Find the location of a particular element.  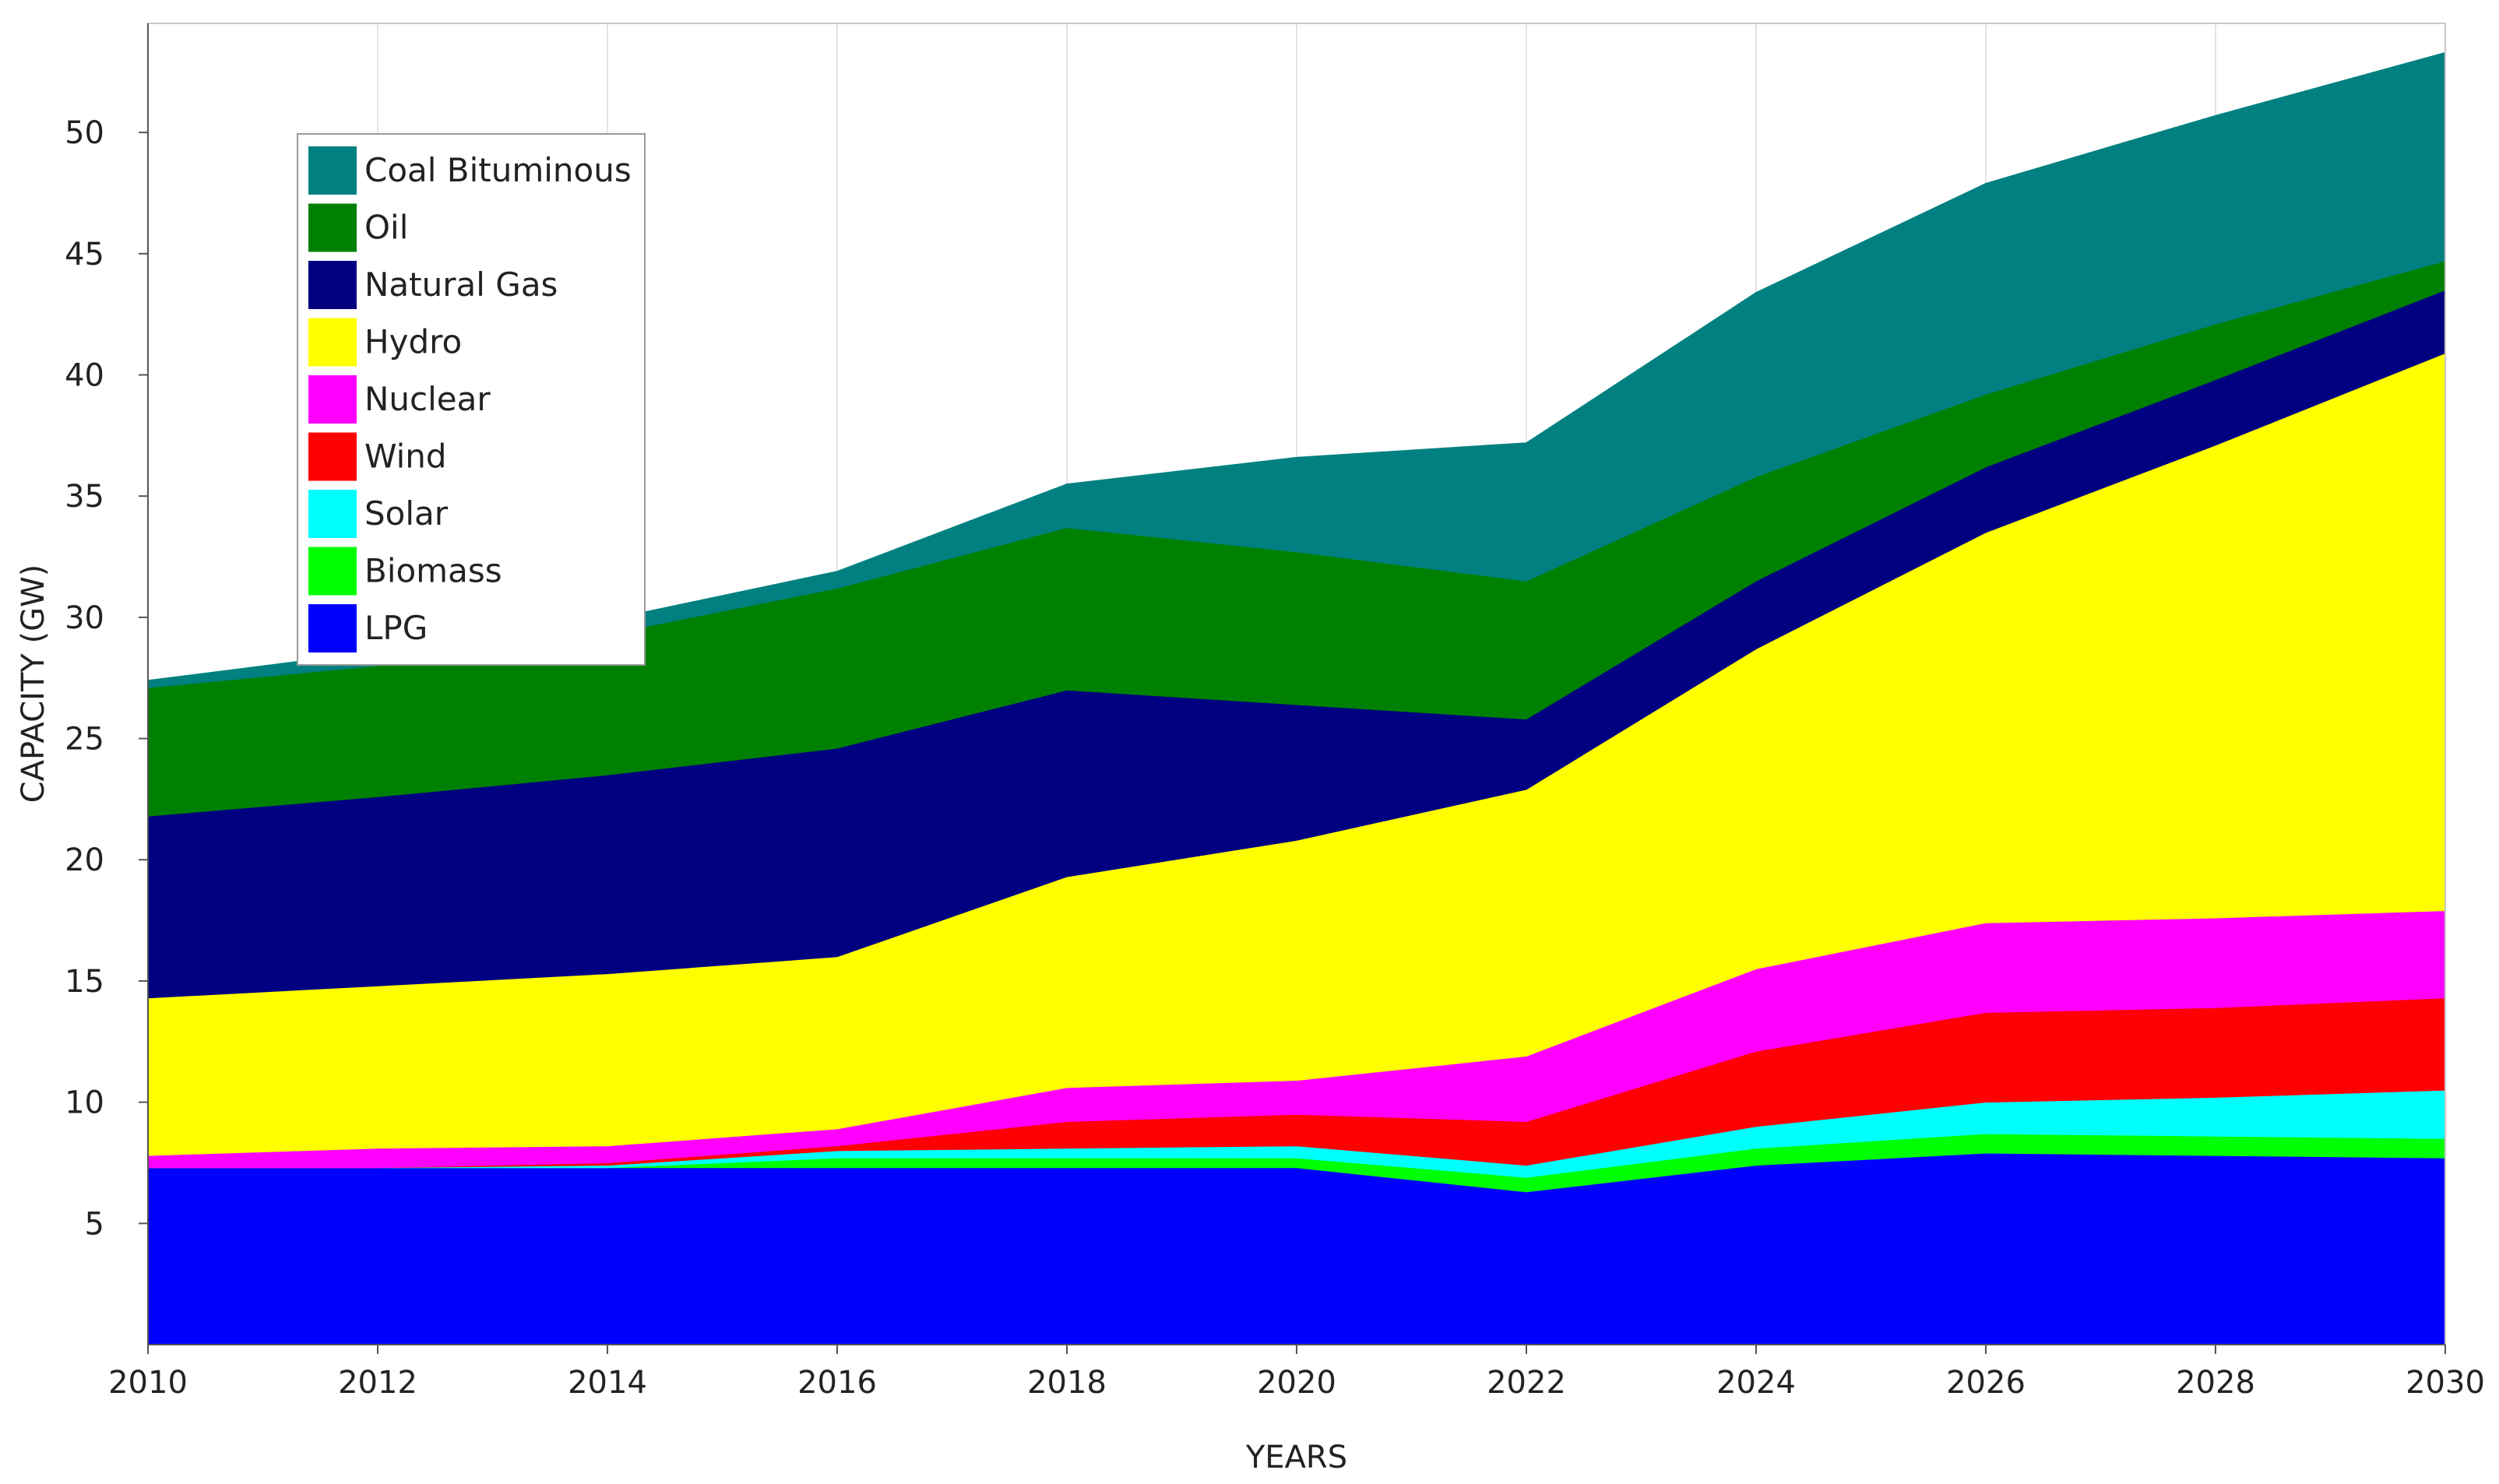

x-tick-label: 2024 is located at coordinates (1756, 1383).